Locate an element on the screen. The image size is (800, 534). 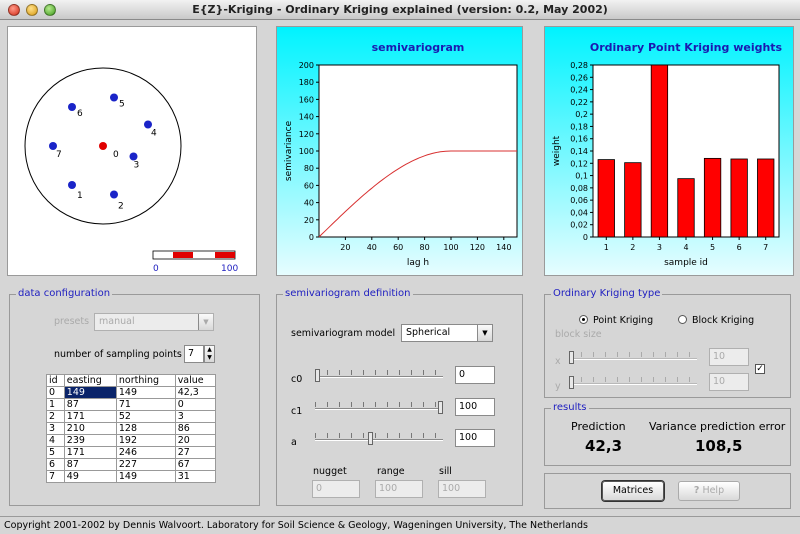
y-tick-label: 0 is located at coordinates (585, 237).